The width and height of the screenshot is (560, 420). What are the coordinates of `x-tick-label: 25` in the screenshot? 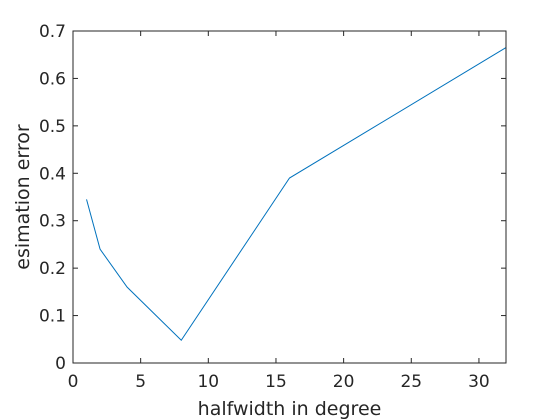 It's located at (411, 382).